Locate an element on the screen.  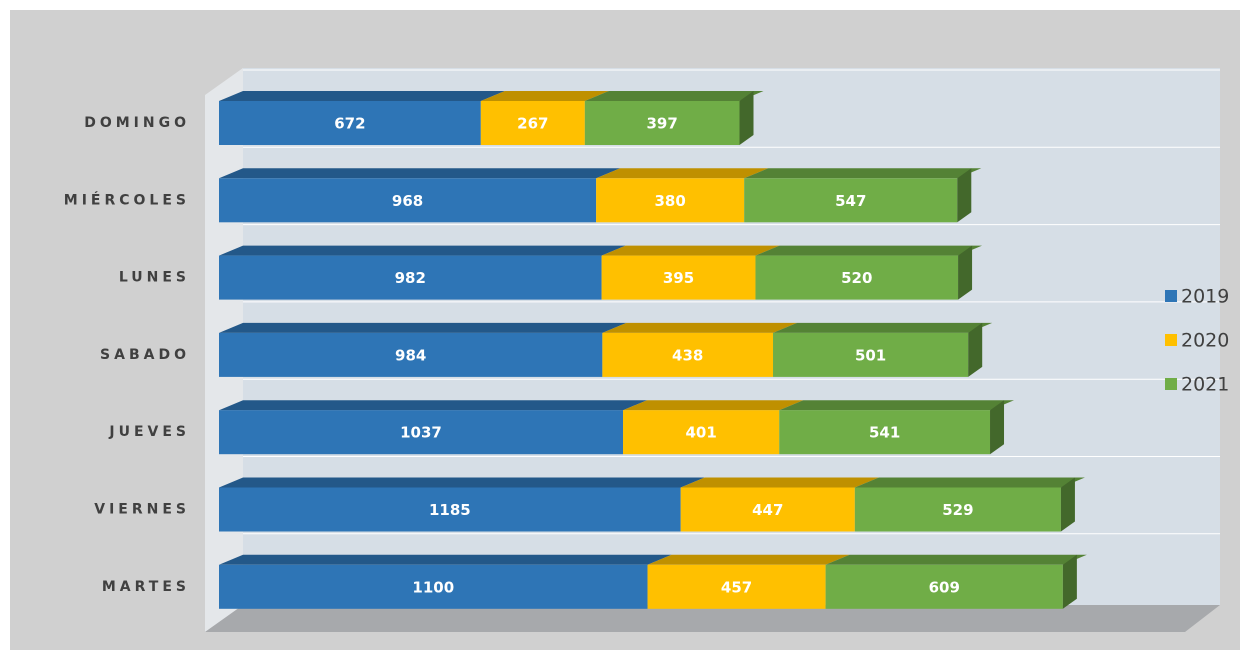
y-tick-label: MIÉRCOLES is located at coordinates (127, 199).